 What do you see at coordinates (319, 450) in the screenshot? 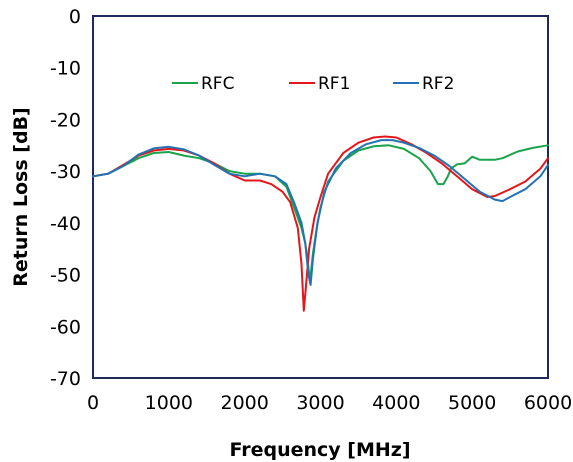
I see `x-axis-title: Frequency [MHz]` at bounding box center [319, 450].